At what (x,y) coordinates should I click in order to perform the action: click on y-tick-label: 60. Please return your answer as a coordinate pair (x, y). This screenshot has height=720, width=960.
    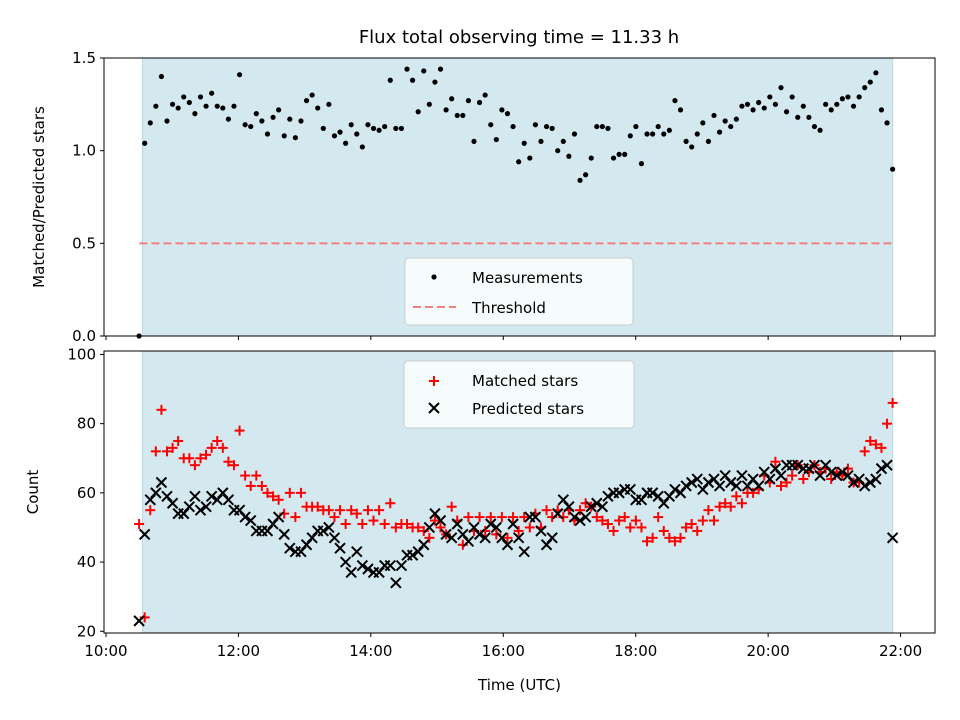
    Looking at the image, I should click on (86, 493).